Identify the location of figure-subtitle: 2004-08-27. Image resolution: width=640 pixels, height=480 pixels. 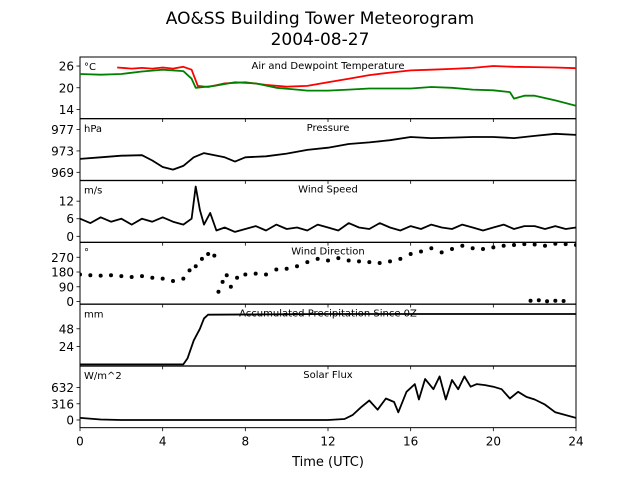
(320, 40).